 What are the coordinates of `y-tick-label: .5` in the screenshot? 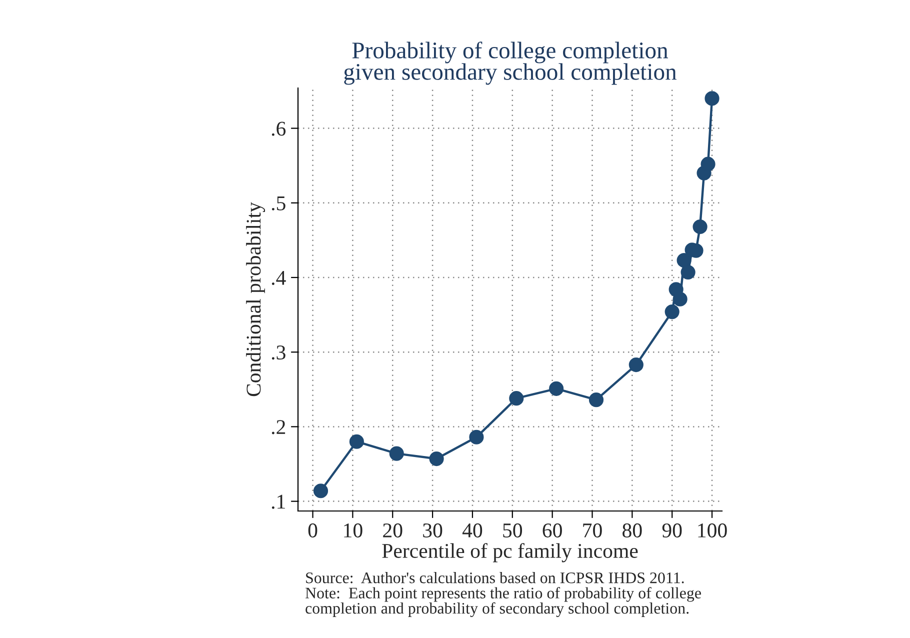 It's located at (279, 203).